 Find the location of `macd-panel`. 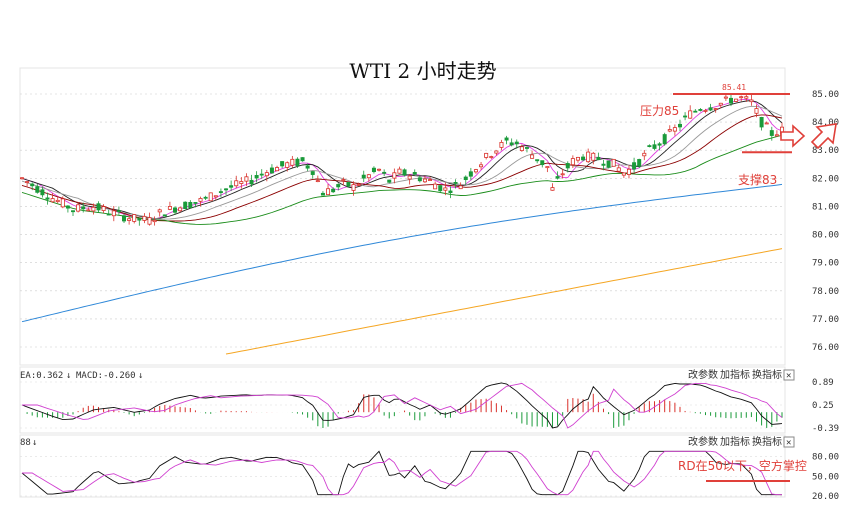

macd-panel is located at coordinates (402, 400).